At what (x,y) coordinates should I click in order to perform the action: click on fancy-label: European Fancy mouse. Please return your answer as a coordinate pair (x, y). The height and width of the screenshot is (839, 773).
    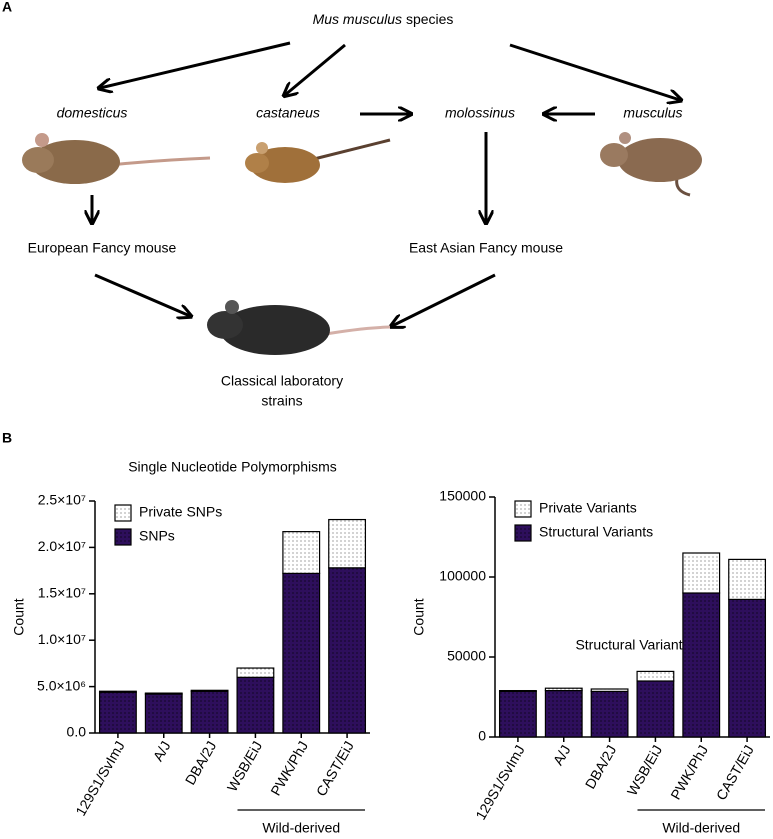
    Looking at the image, I should click on (102, 248).